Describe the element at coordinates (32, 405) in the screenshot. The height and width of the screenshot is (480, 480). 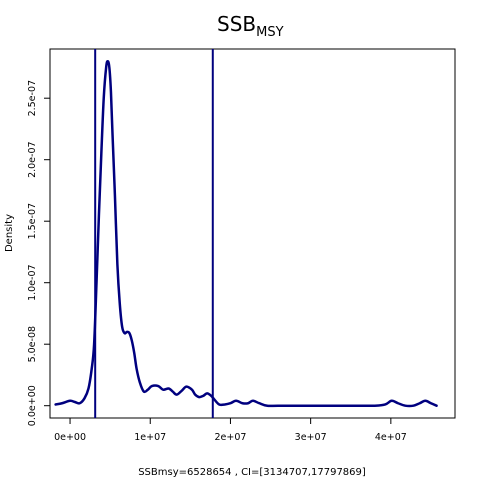
I see `y-tick-label: 0.0e+00` at that location.